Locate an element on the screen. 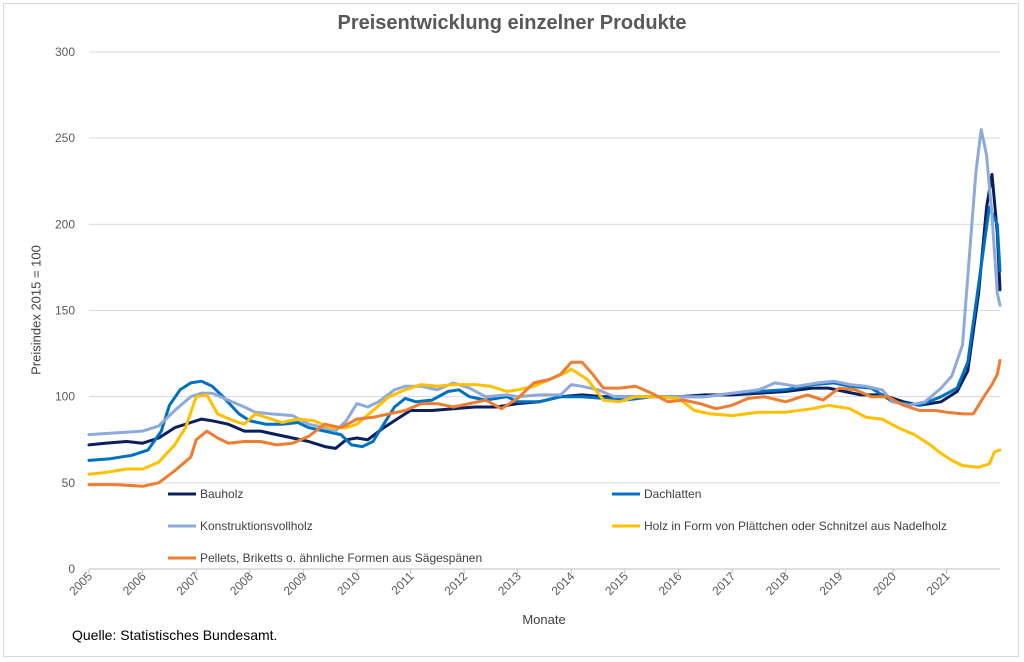  x-tick-label: 2012 is located at coordinates (455, 583).